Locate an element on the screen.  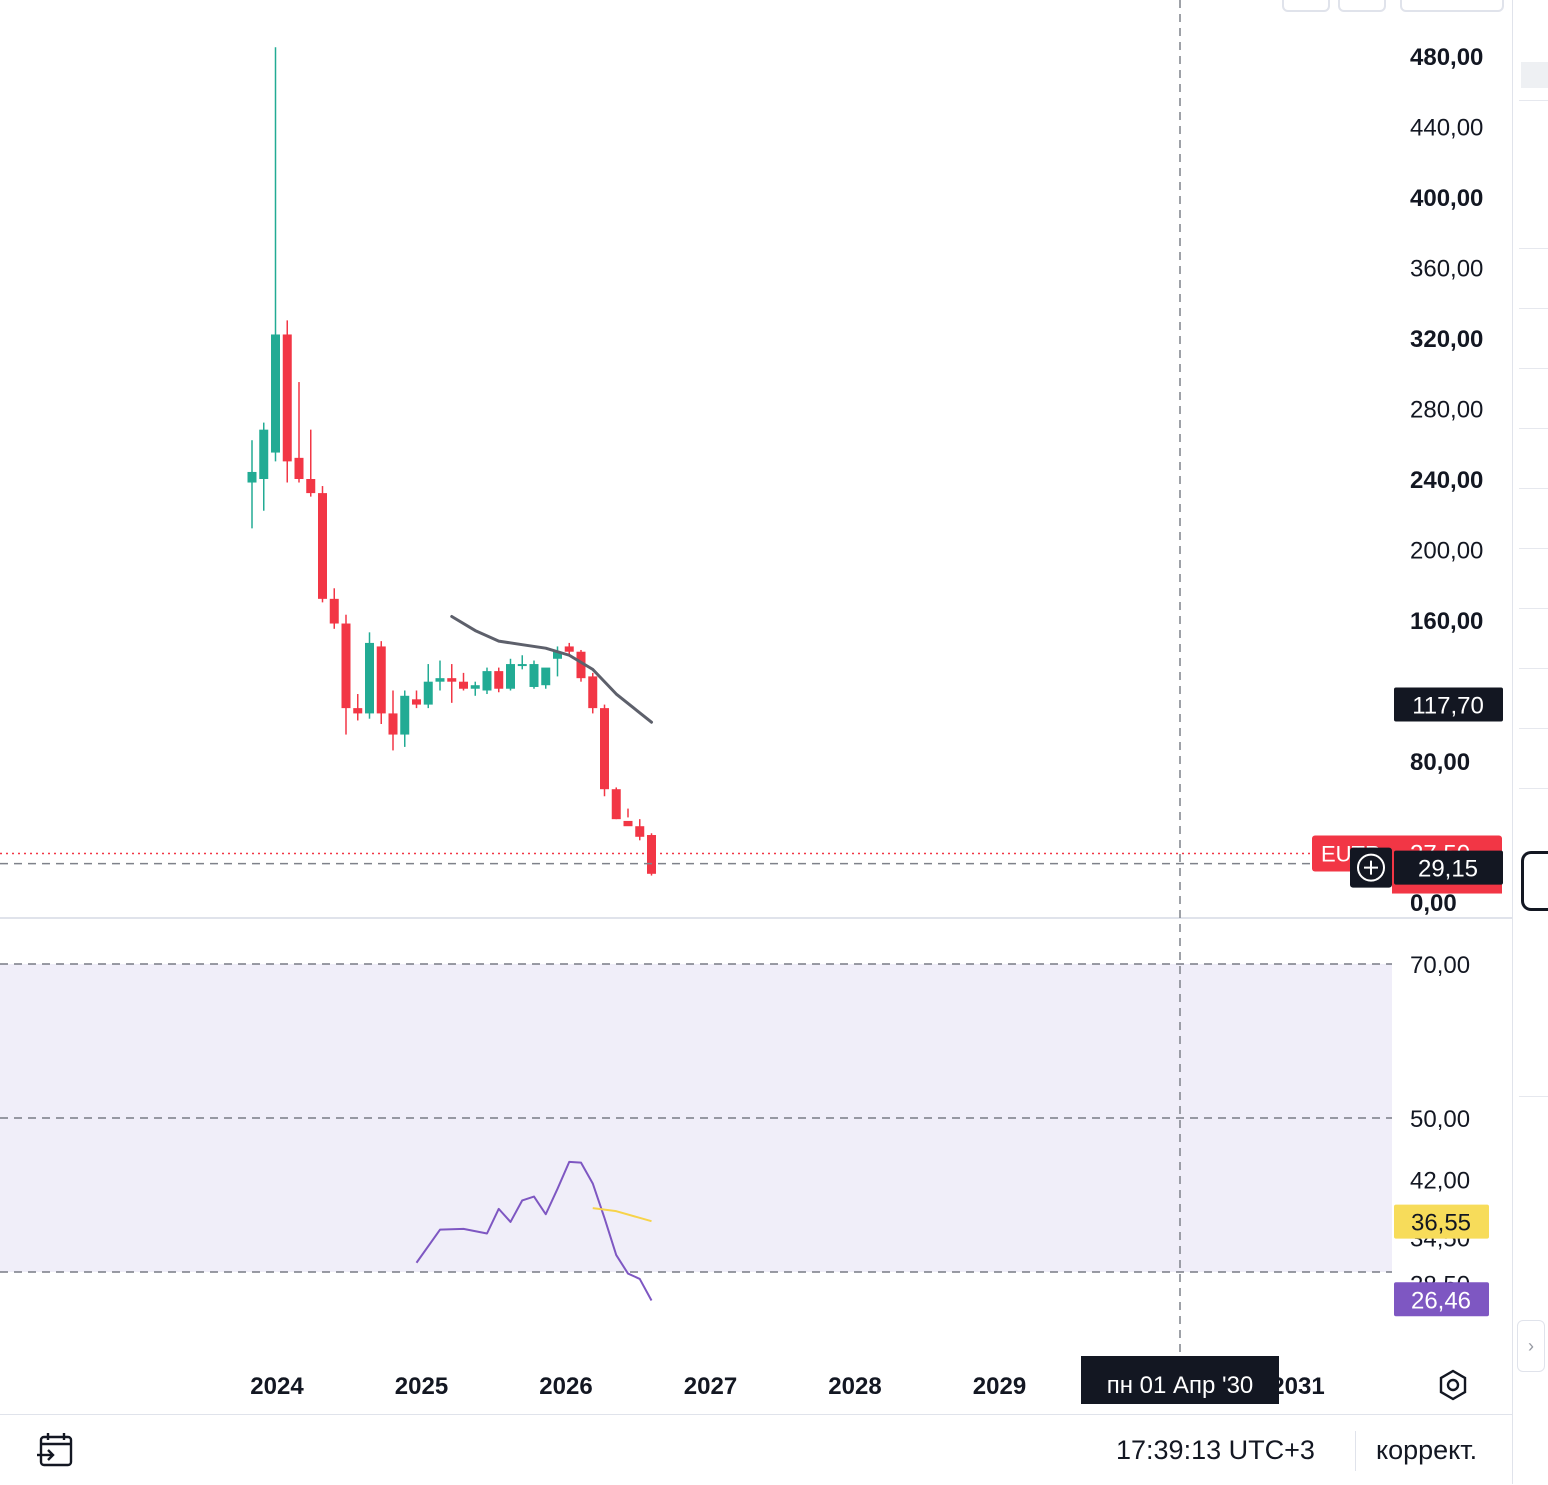
price-tick-label: 0,00 is located at coordinates (1433, 903).